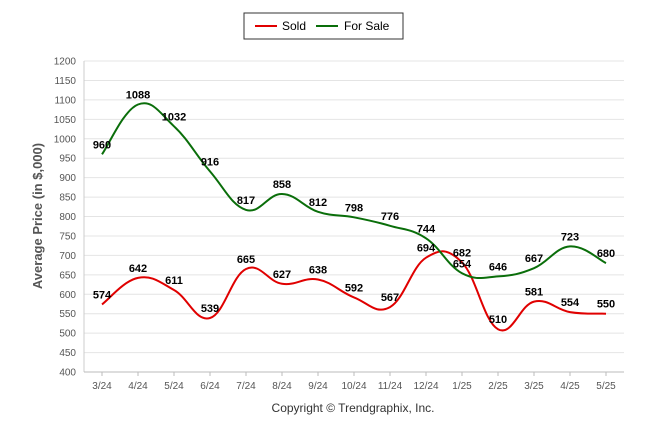 This screenshot has width=646, height=434. What do you see at coordinates (67, 295) in the screenshot?
I see `y-tick-label: 600` at bounding box center [67, 295].